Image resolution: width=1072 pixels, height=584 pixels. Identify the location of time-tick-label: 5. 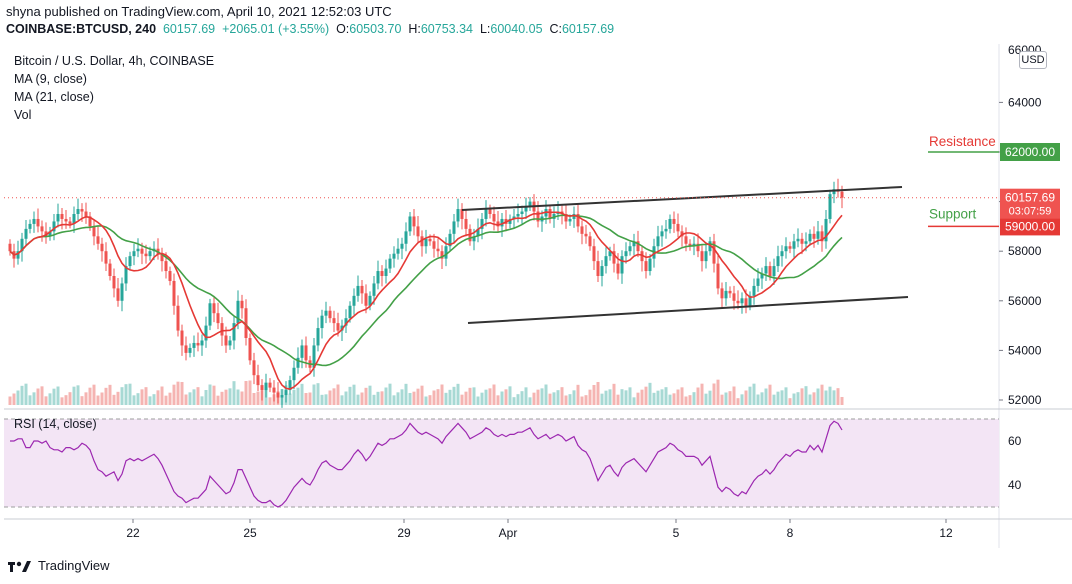
(676, 533).